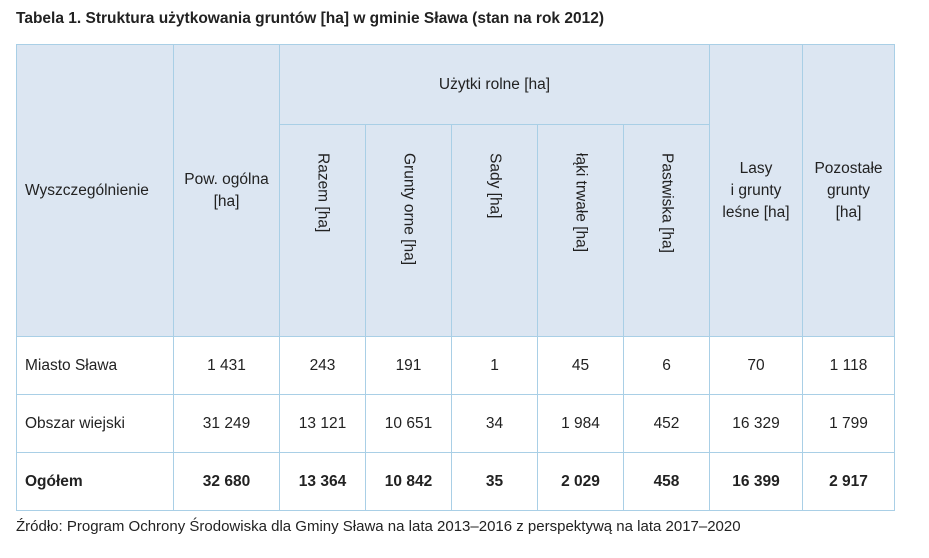 This screenshot has width=929, height=558. I want to click on header-lasy: Lasy i grunty leśne [ha], so click(756, 190).